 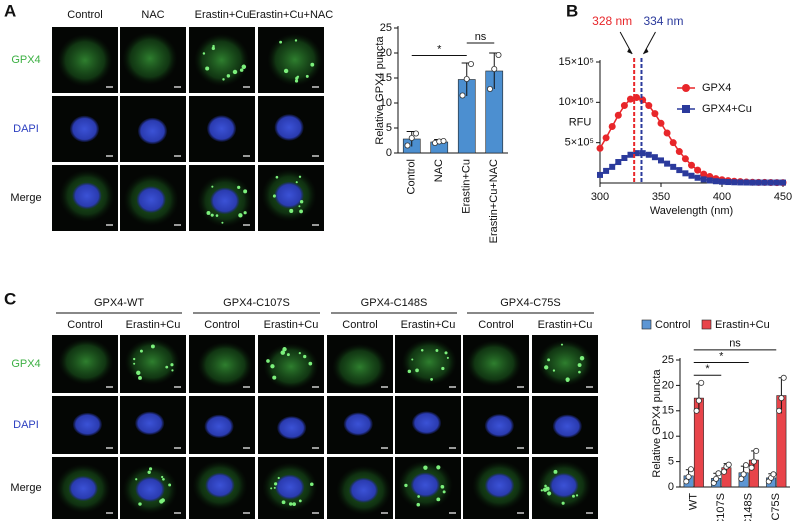 What do you see at coordinates (386, 78) in the screenshot?
I see `y-tick-label: 15` at bounding box center [386, 78].